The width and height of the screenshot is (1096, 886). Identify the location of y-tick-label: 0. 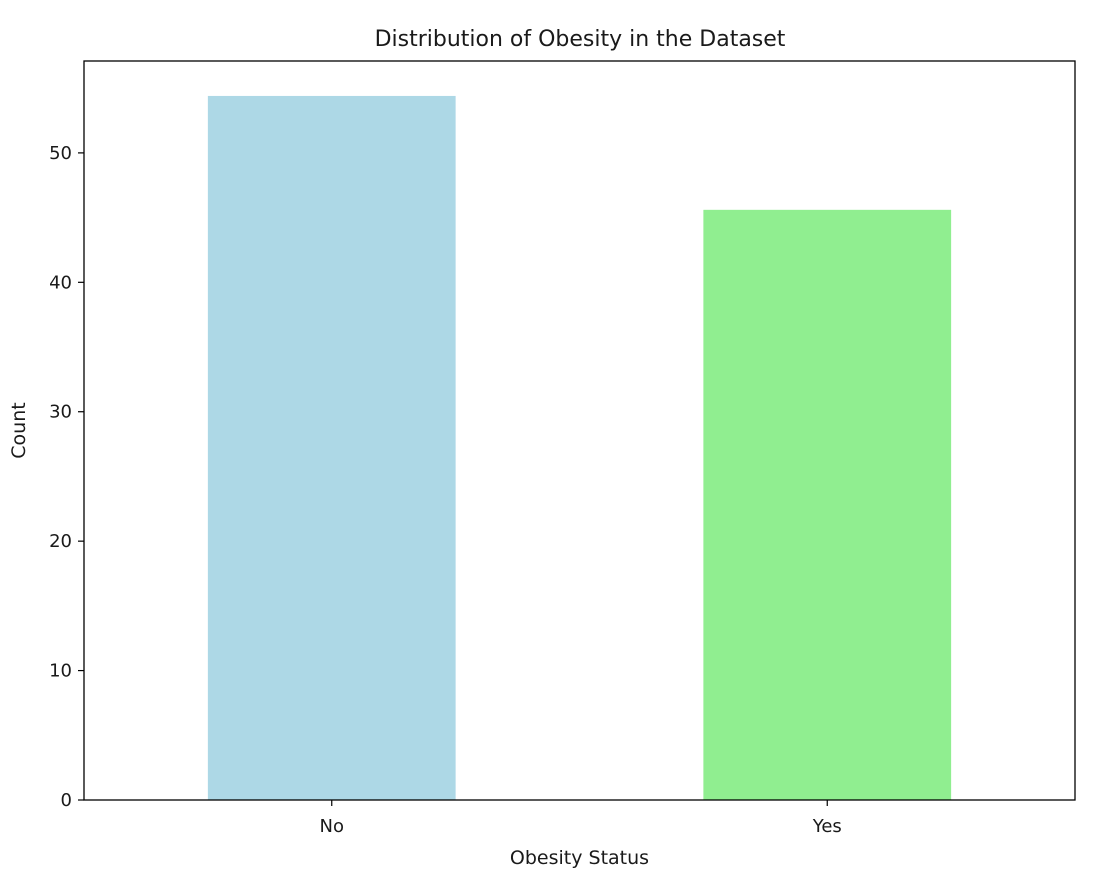
(66, 800).